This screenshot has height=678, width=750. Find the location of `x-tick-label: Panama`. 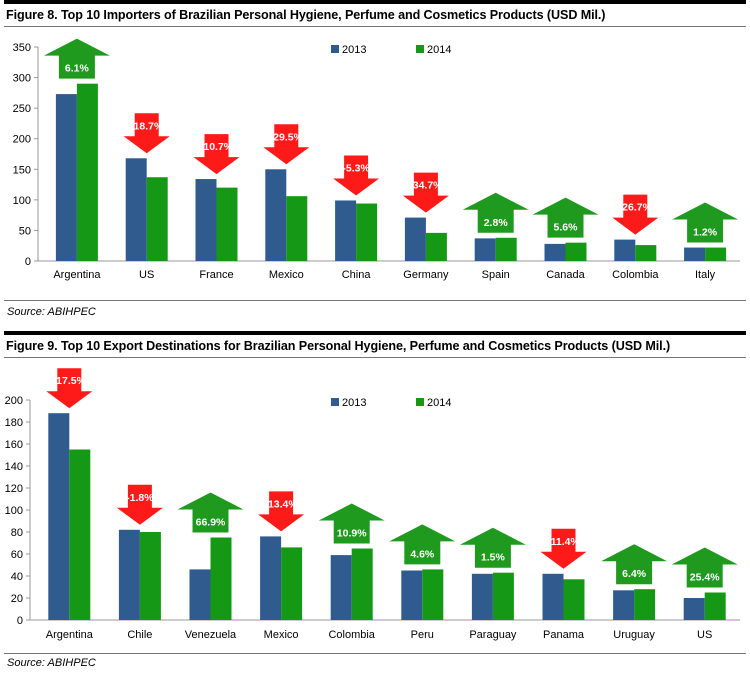

x-tick-label: Panama is located at coordinates (564, 635).